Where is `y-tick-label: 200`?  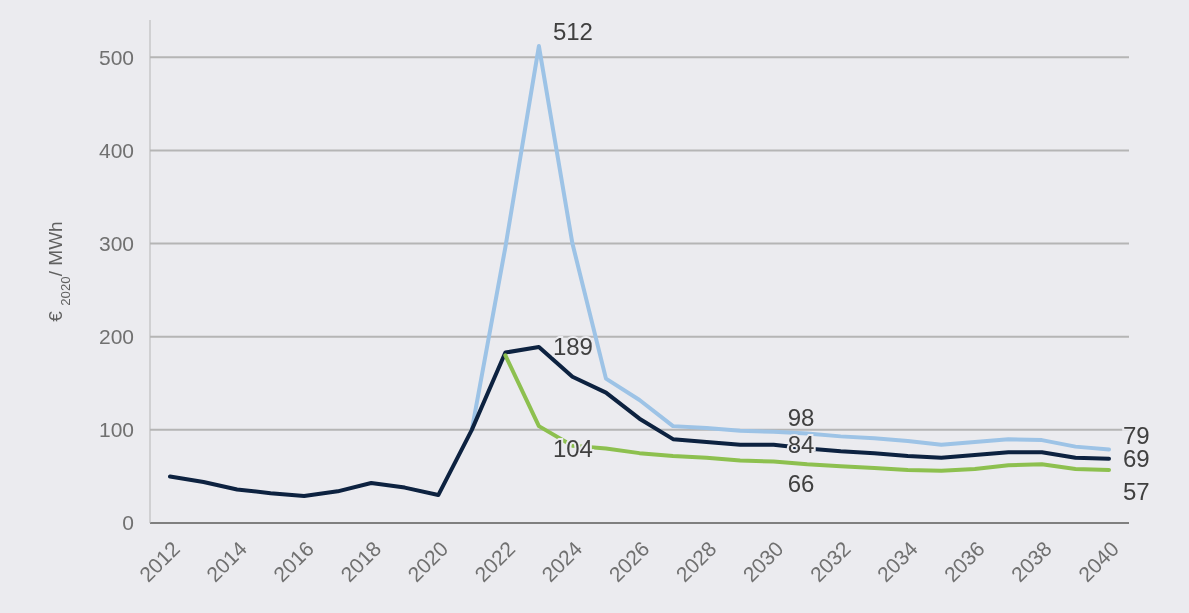 y-tick-label: 200 is located at coordinates (116, 337).